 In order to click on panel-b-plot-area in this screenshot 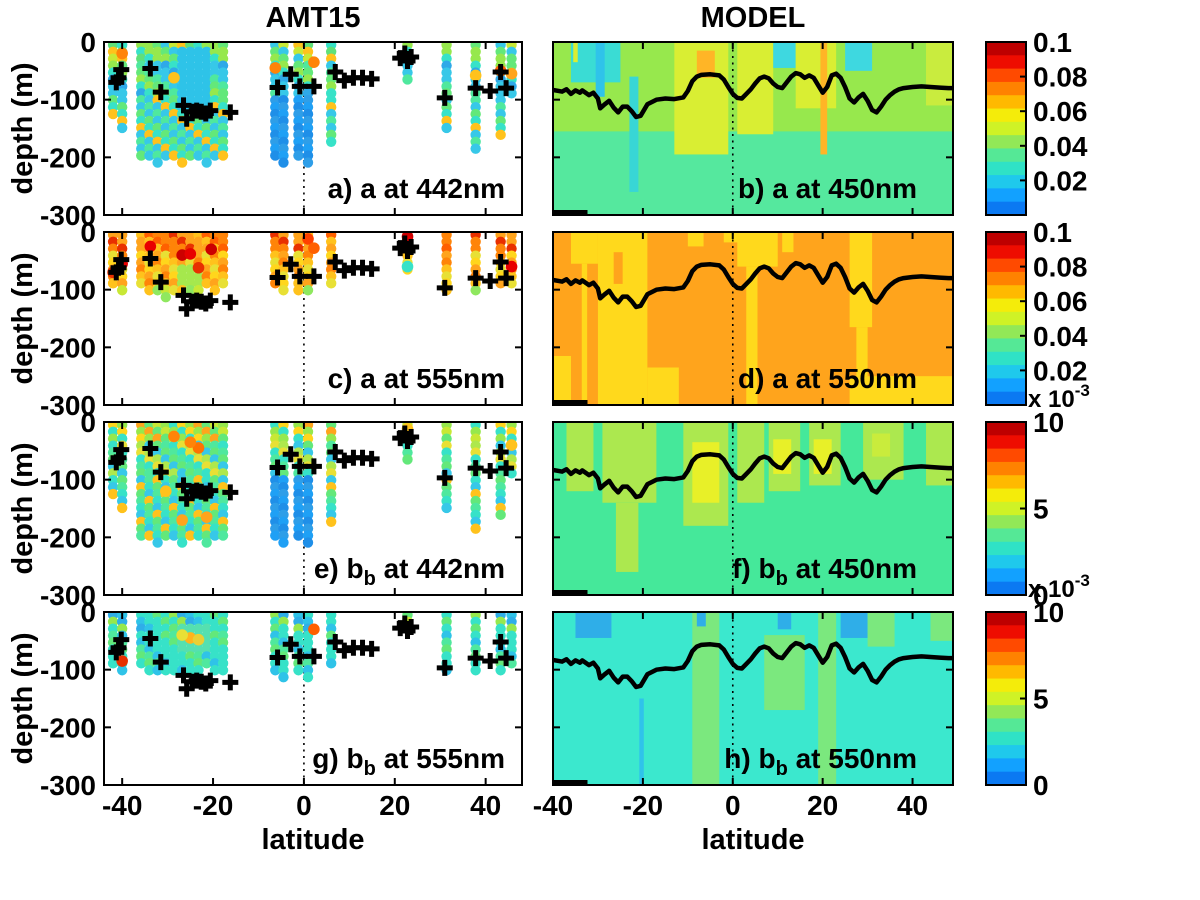, I will do `click(753, 128)`.